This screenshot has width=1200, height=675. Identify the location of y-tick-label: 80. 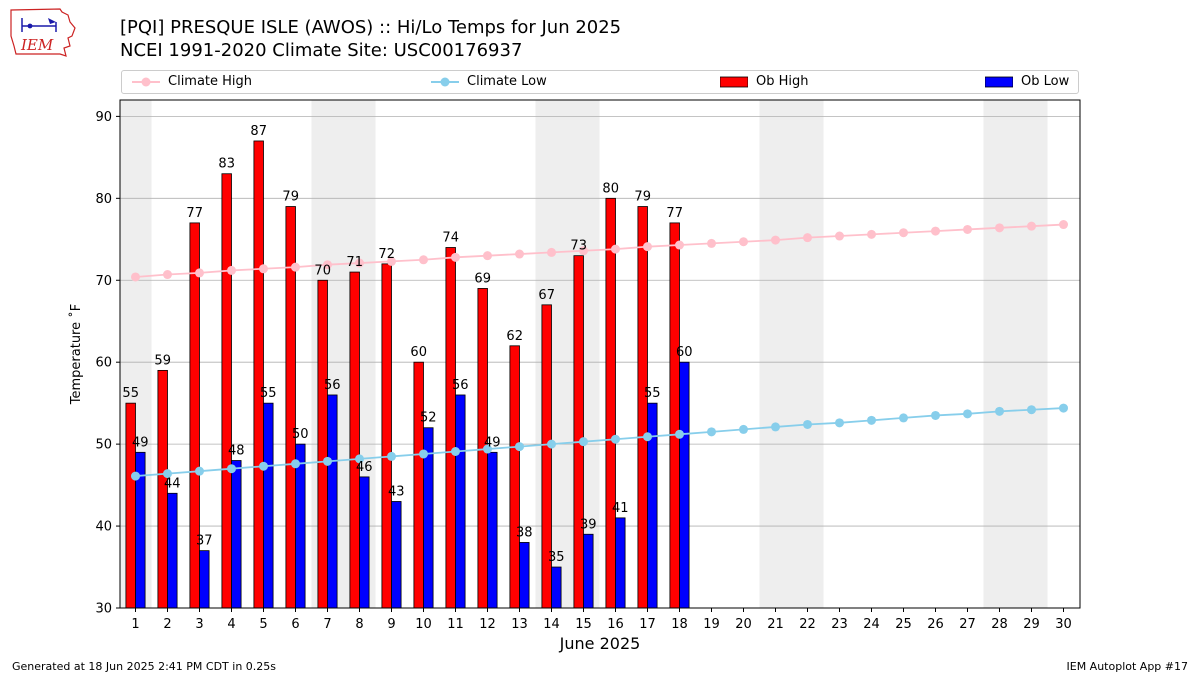
(103, 199).